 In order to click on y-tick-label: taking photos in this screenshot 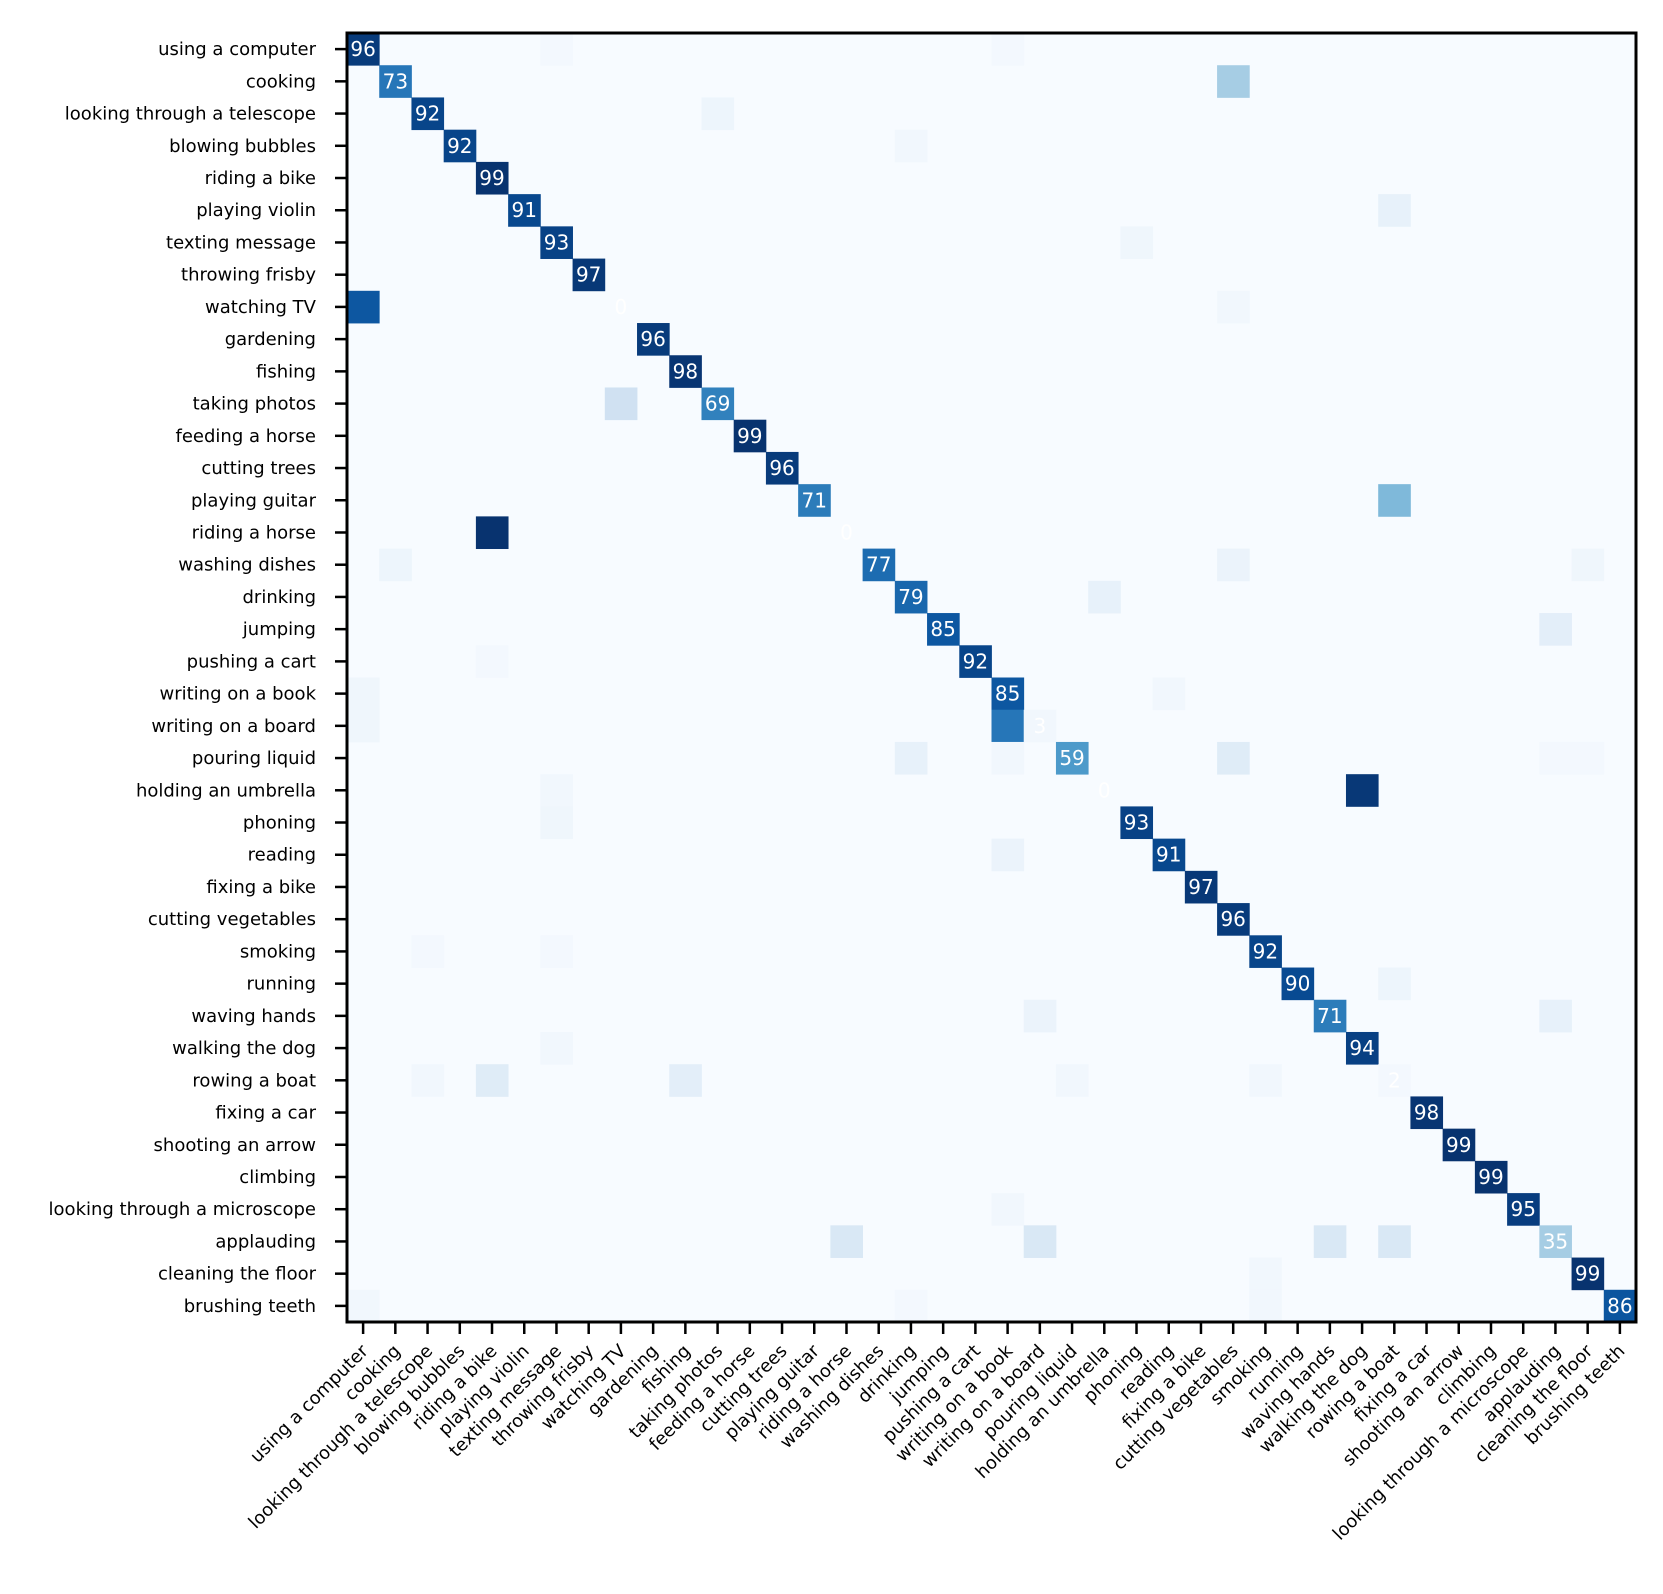, I will do `click(254, 404)`.